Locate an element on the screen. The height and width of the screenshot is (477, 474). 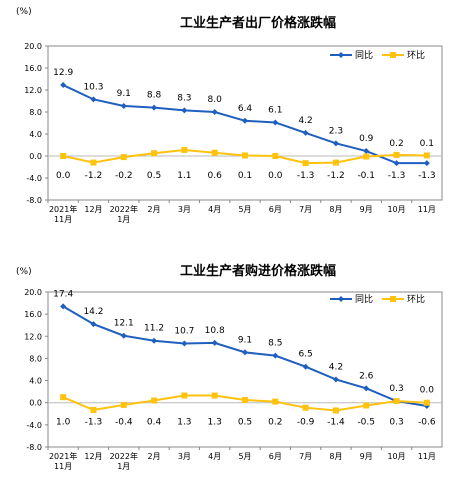
x-tick-label: 8月 is located at coordinates (335, 209).